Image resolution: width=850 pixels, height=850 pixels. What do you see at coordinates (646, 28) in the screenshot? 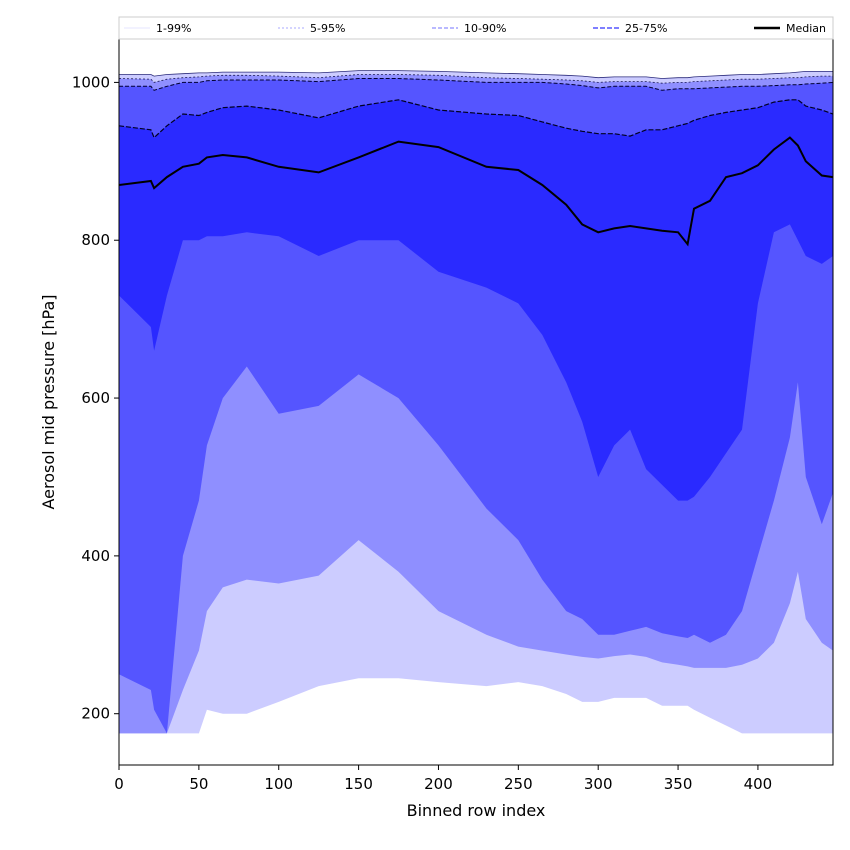
I see `legend-label: 25-75%` at bounding box center [646, 28].